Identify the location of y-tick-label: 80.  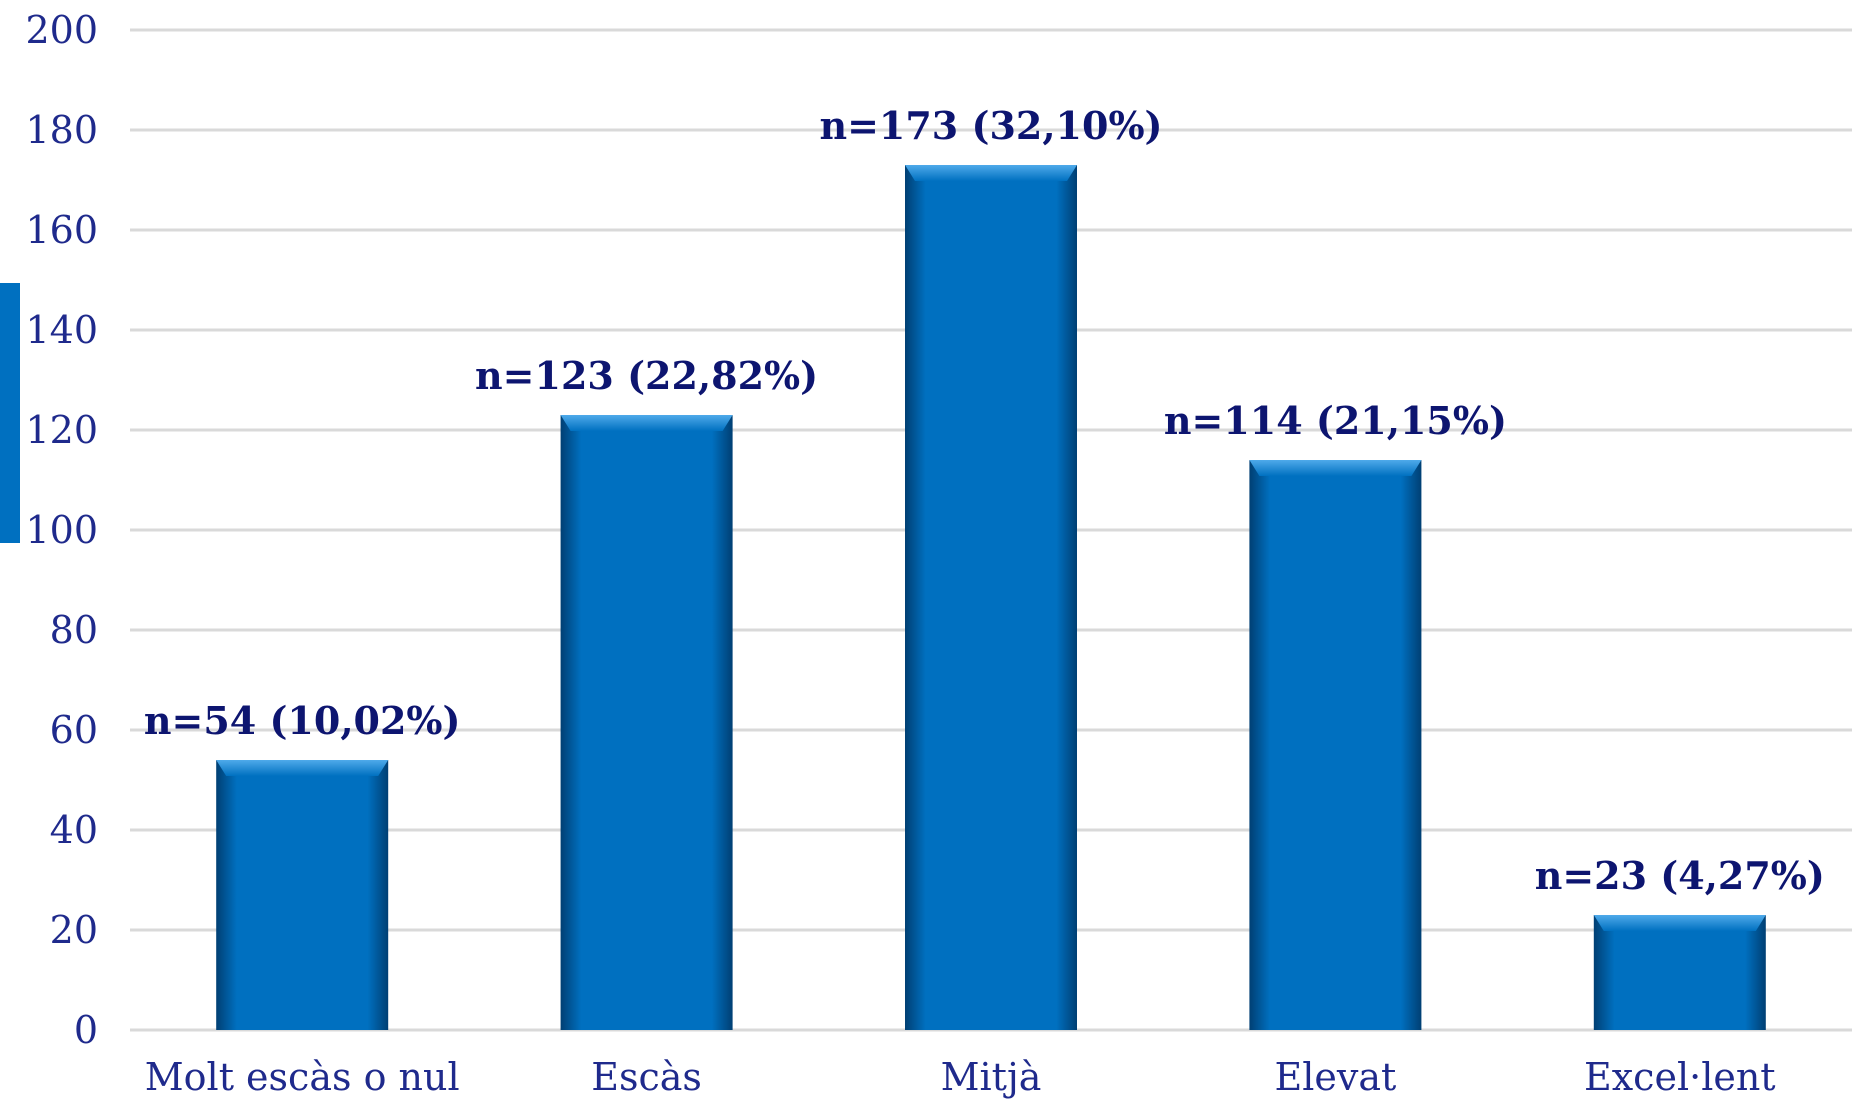
(74, 630).